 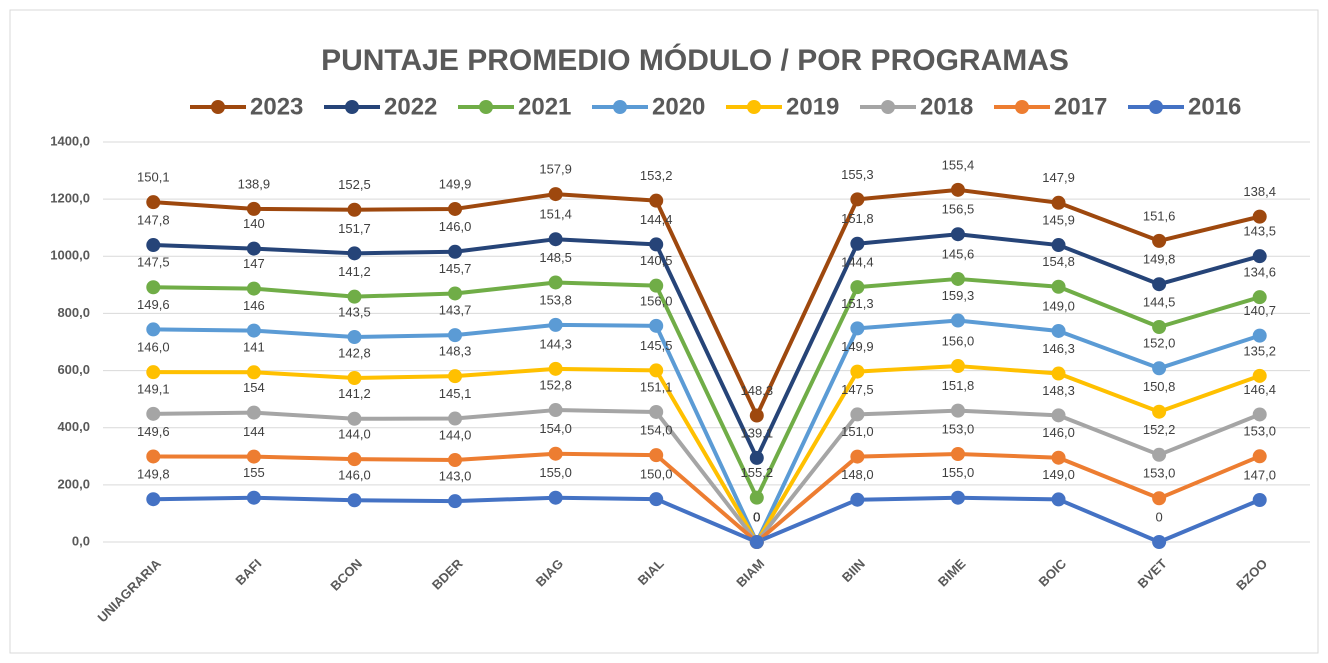 I want to click on data-label: 151,1, so click(x=656, y=386).